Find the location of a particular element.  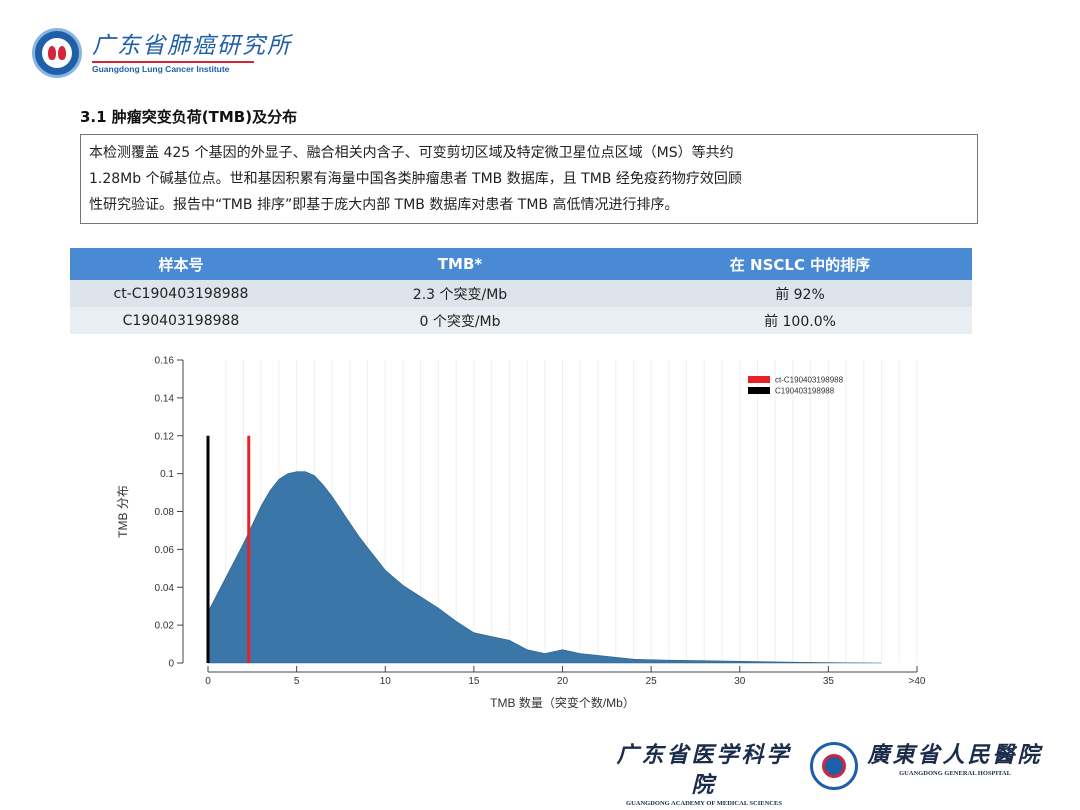

tmb-density-area is located at coordinates (544, 567).